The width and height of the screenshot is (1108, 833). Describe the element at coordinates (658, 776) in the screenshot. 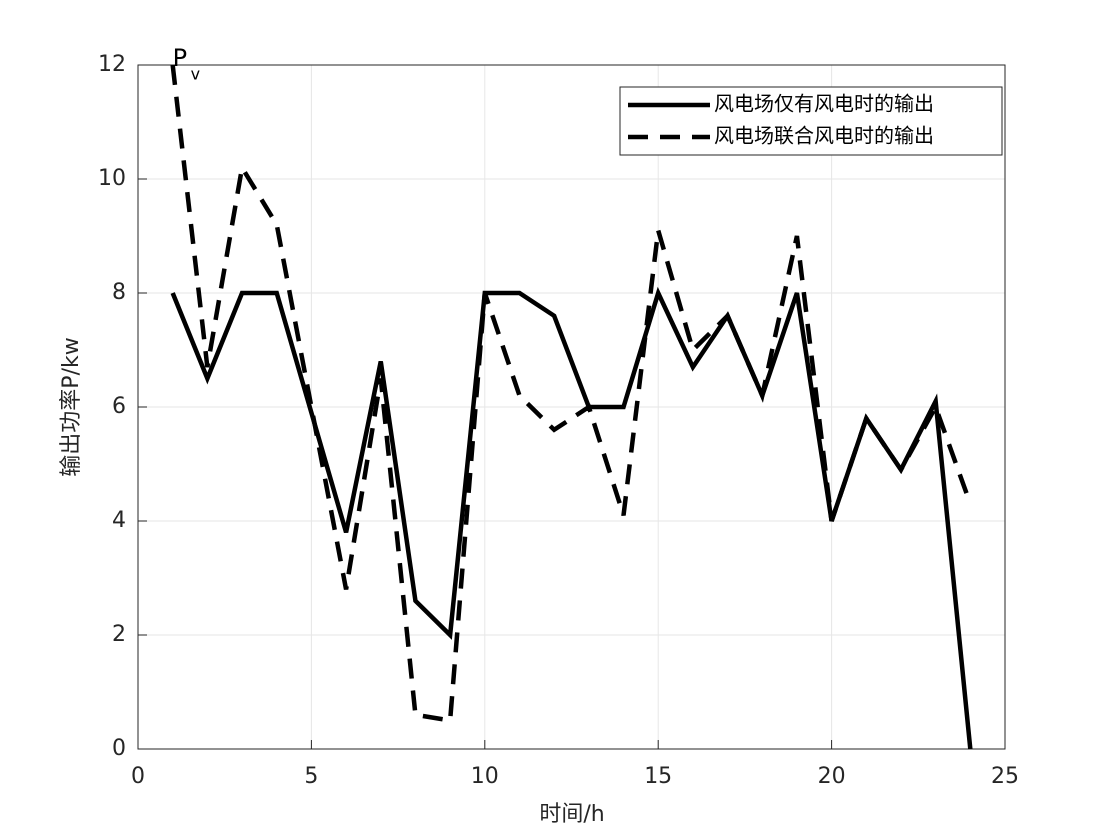

I see `x-tick-label: 15` at that location.